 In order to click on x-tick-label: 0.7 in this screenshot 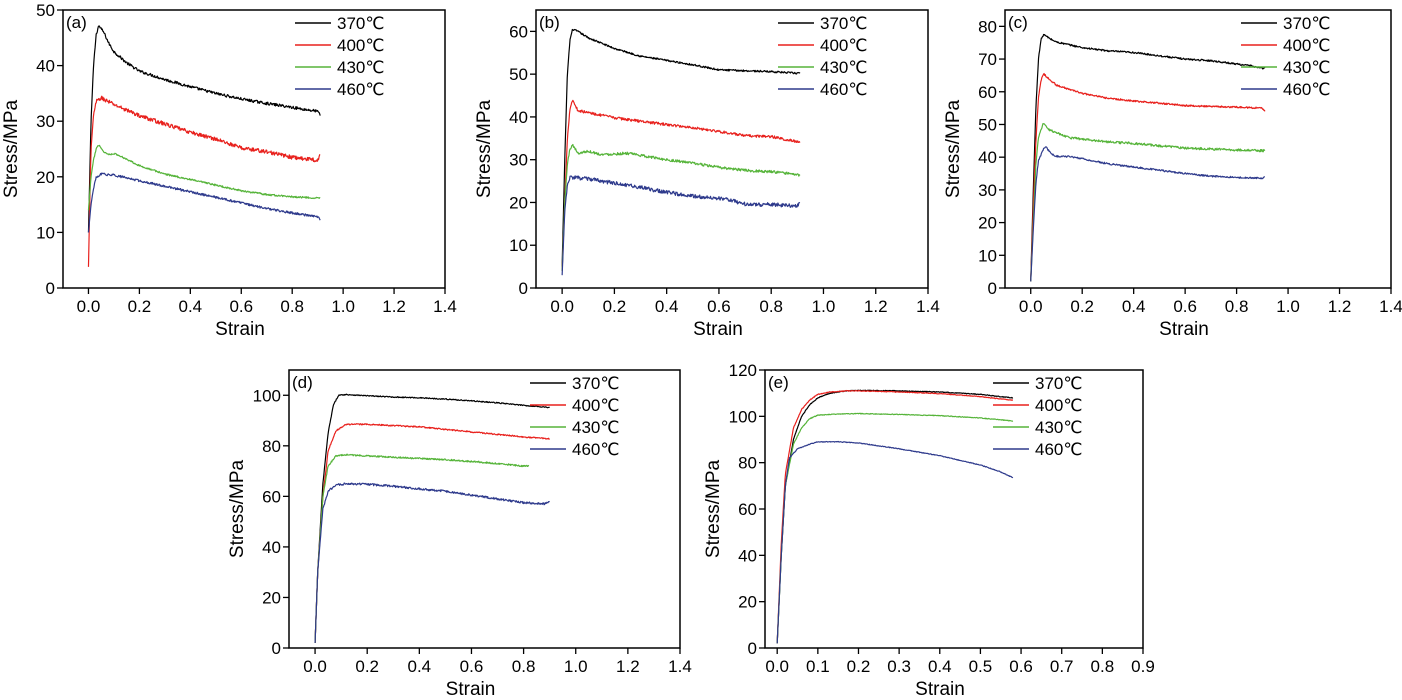, I will do `click(1062, 666)`.